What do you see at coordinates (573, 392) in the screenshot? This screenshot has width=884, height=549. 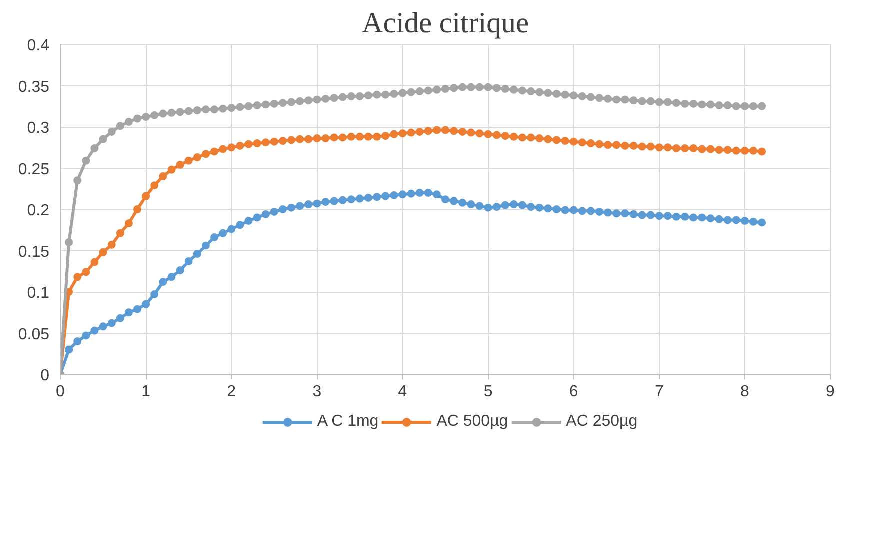 I see `x-tick-label: 6` at bounding box center [573, 392].